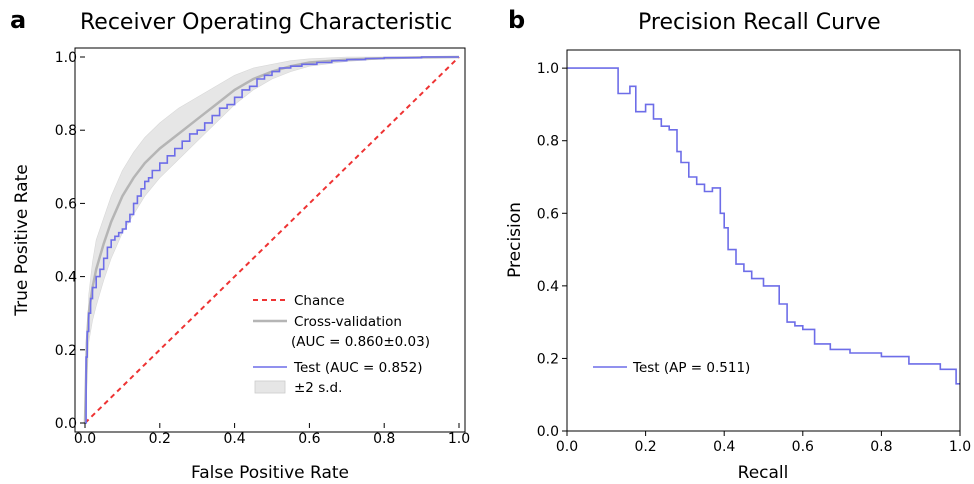 The image size is (974, 484). What do you see at coordinates (22, 240) in the screenshot?
I see `roc-y-axis-label: True Positive Rate` at bounding box center [22, 240].